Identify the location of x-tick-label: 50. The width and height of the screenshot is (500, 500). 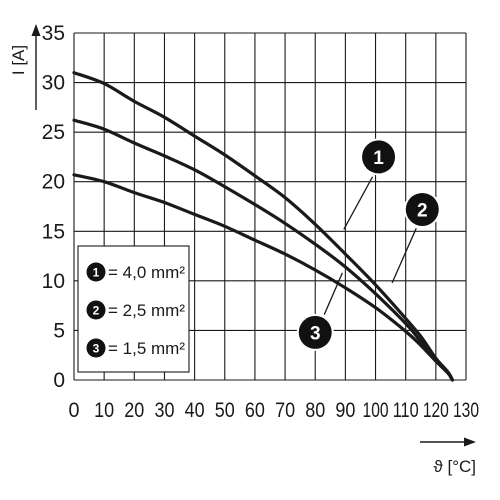
(225, 410).